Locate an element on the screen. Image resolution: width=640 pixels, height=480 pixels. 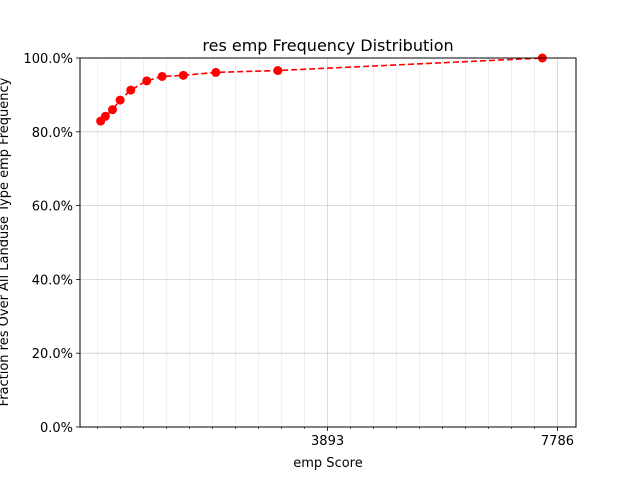
chart-title: res emp Frequency Distribution is located at coordinates (327, 45).